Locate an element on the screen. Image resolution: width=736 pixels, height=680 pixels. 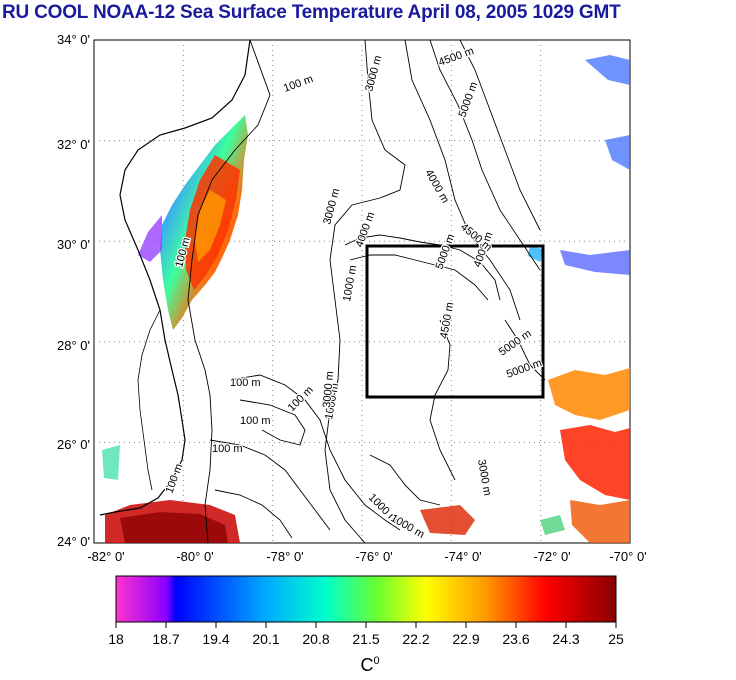
colorbar-label: 18.7 is located at coordinates (166, 639).